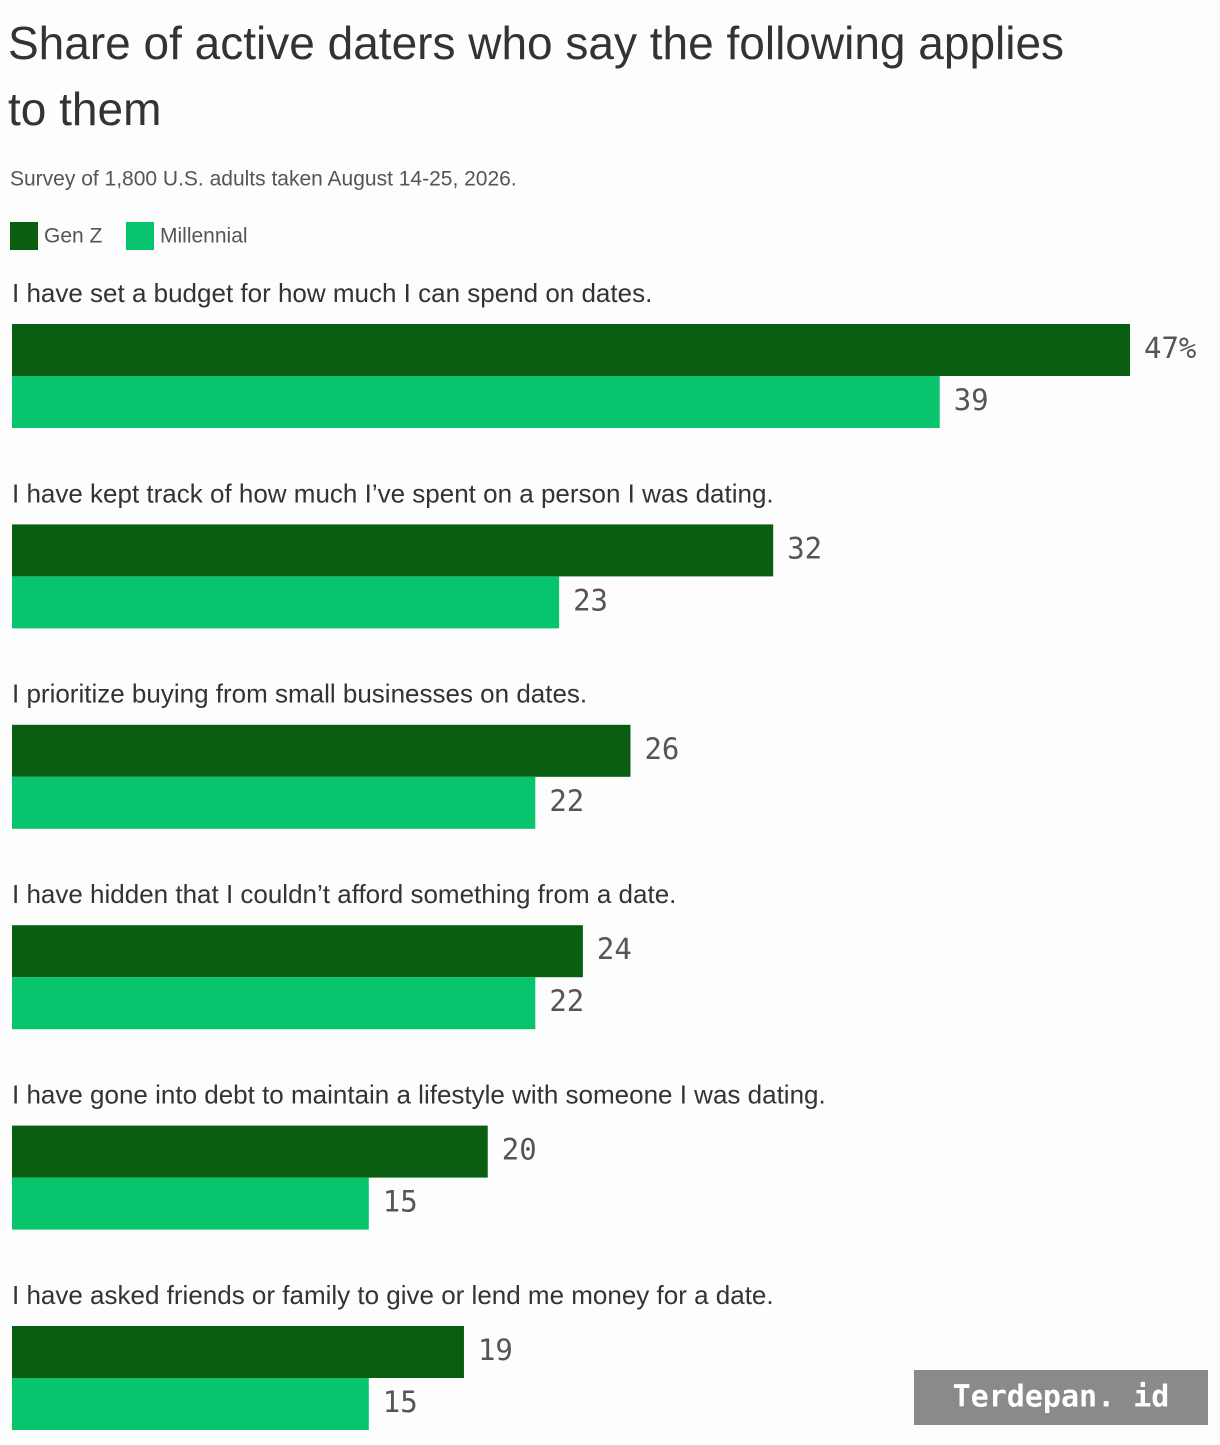  Describe the element at coordinates (614, 949) in the screenshot. I see `value-label: 24` at that location.